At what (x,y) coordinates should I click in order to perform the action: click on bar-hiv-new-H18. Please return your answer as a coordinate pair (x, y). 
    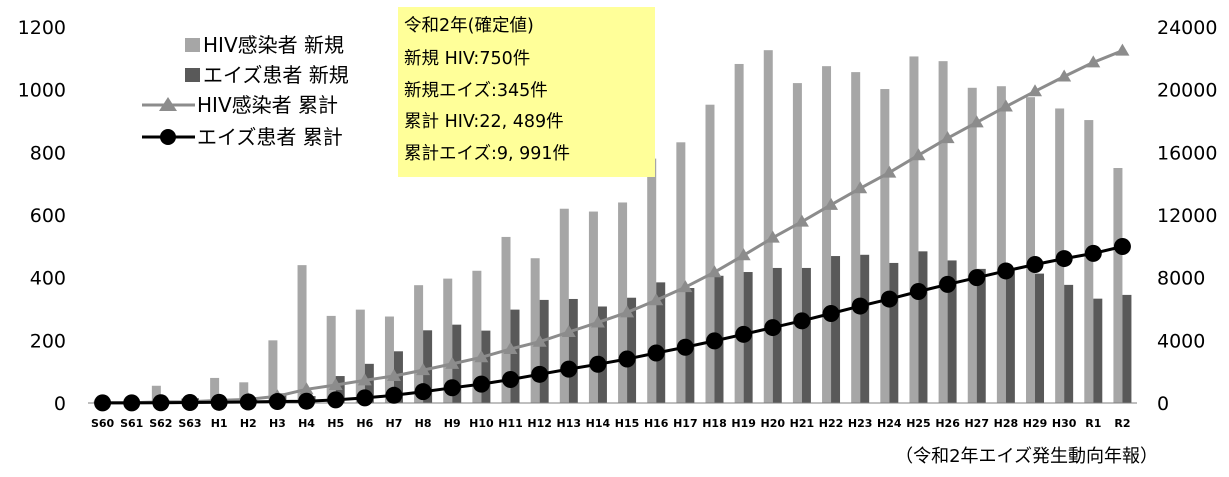
    Looking at the image, I should click on (709, 254).